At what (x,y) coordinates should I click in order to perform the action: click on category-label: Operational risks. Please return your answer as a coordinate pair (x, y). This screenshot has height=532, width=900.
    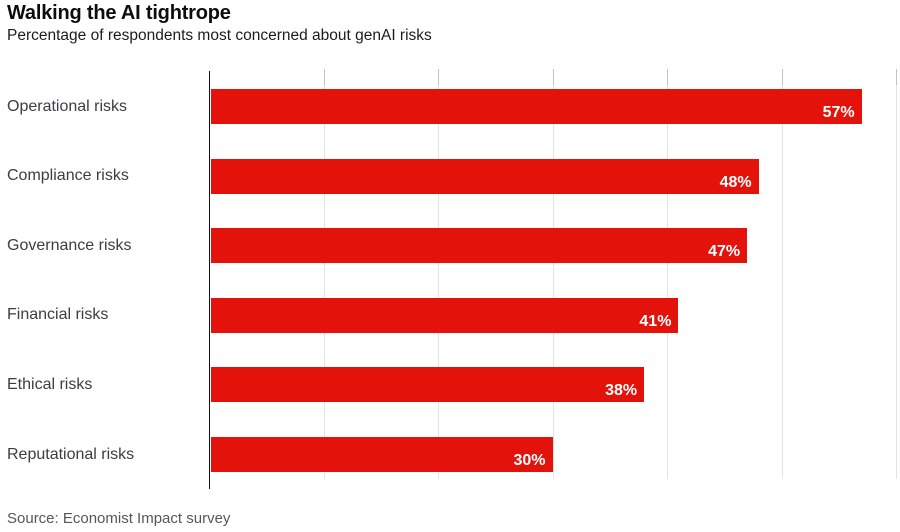
    Looking at the image, I should click on (67, 106).